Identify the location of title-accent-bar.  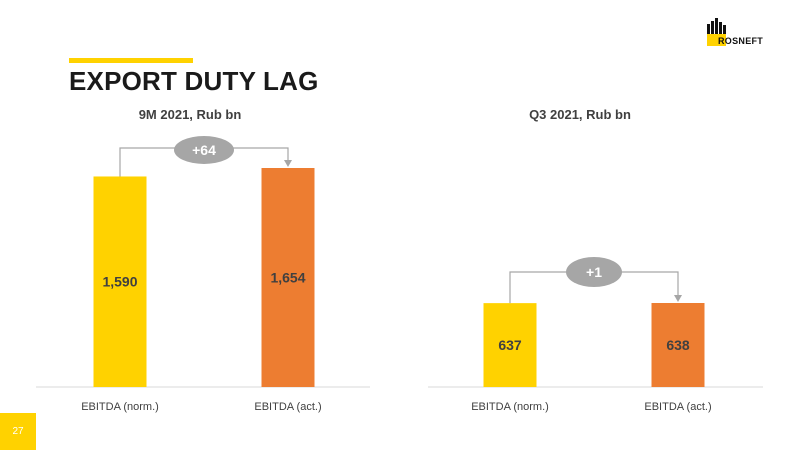
(131, 60).